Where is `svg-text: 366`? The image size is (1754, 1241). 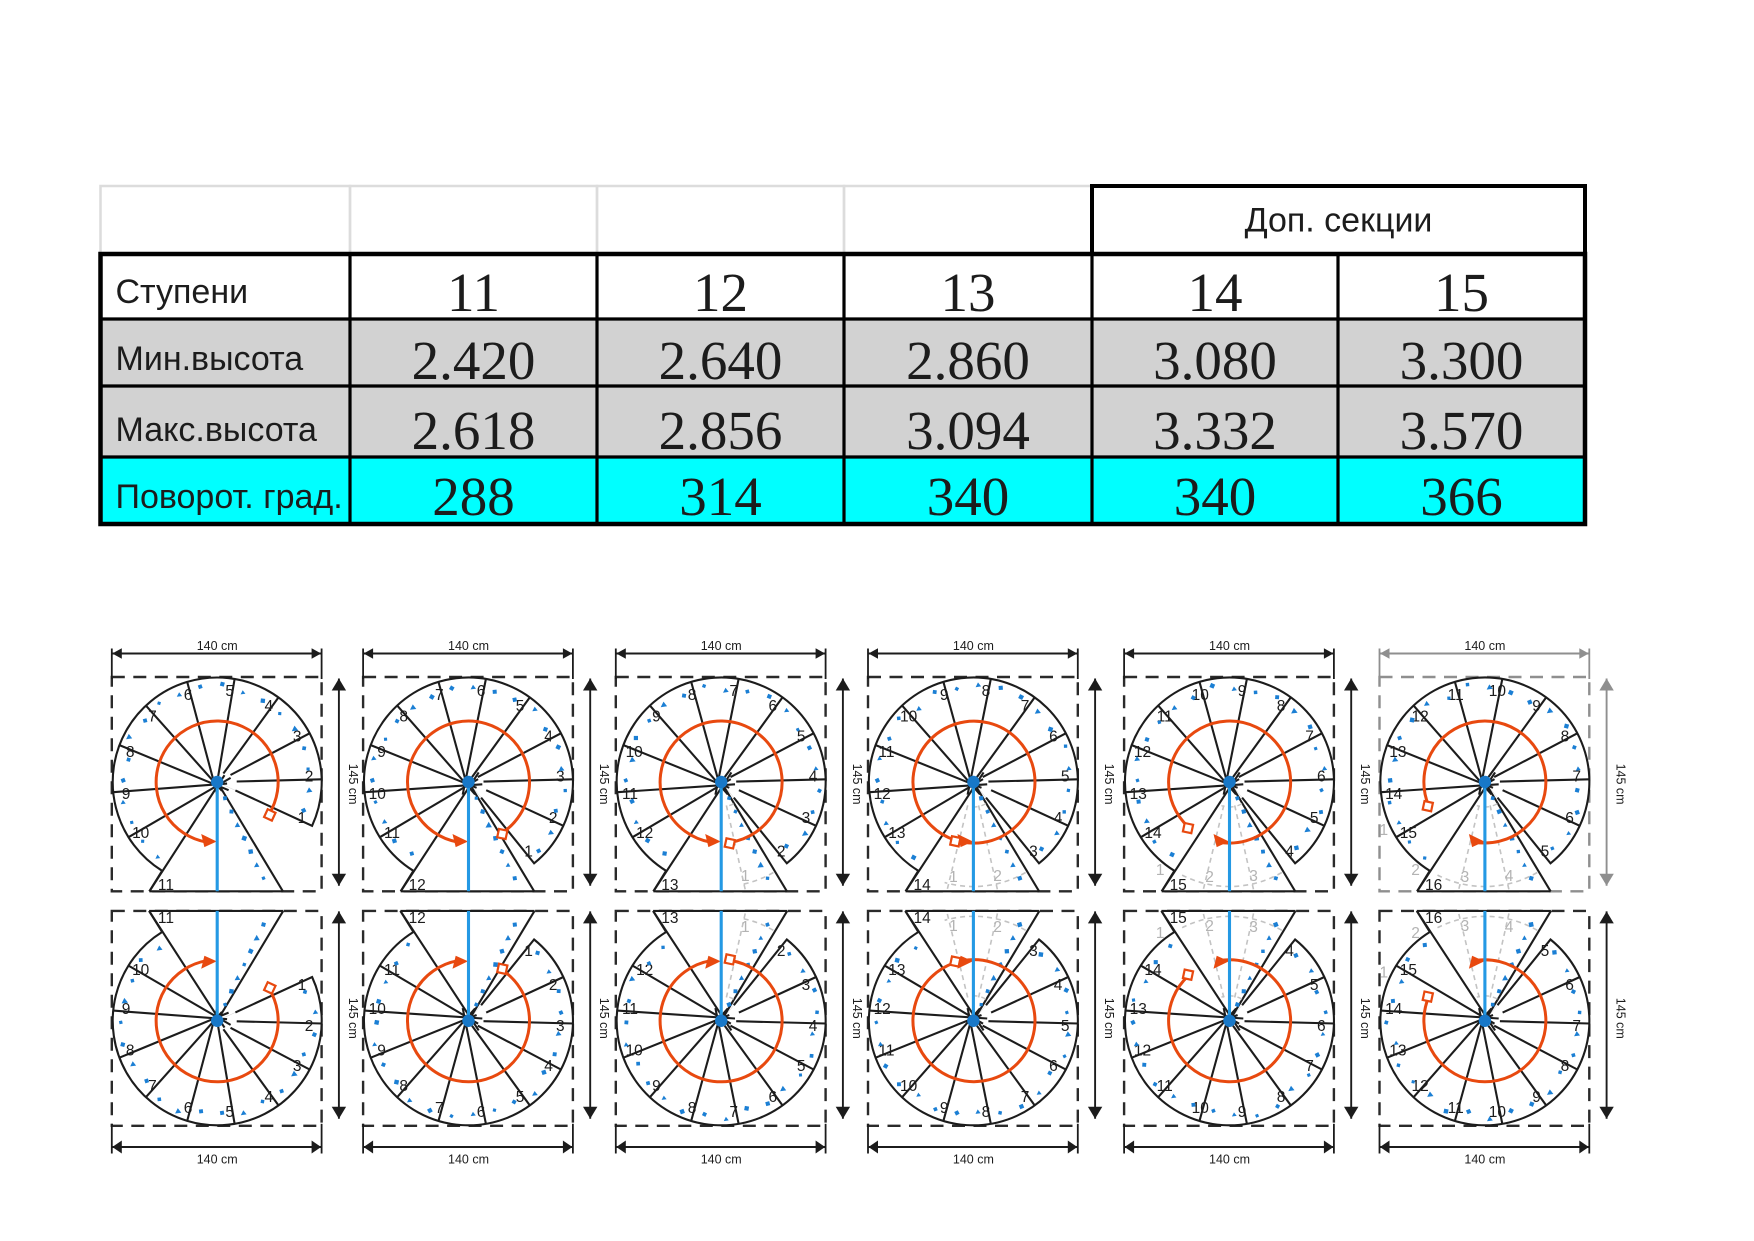 svg-text: 366 is located at coordinates (1461, 496).